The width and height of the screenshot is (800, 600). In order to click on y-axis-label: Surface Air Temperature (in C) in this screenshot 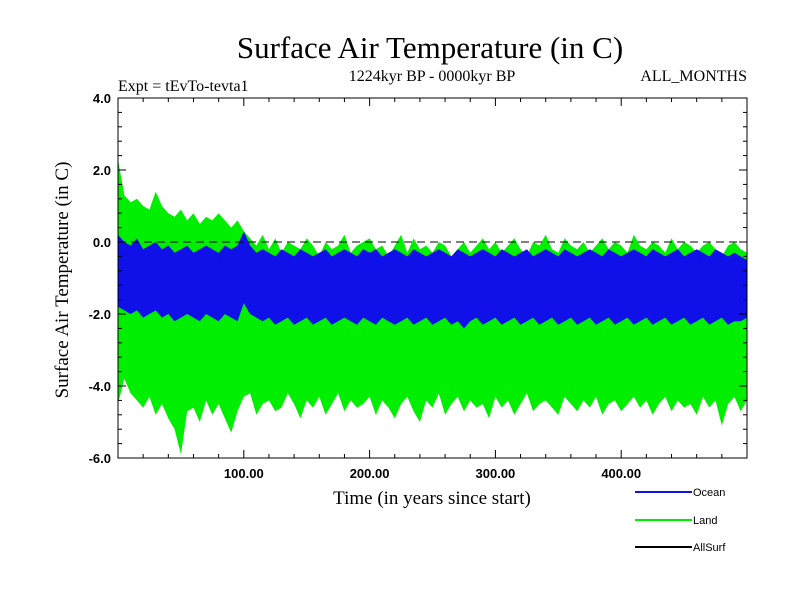, I will do `click(62, 280)`.